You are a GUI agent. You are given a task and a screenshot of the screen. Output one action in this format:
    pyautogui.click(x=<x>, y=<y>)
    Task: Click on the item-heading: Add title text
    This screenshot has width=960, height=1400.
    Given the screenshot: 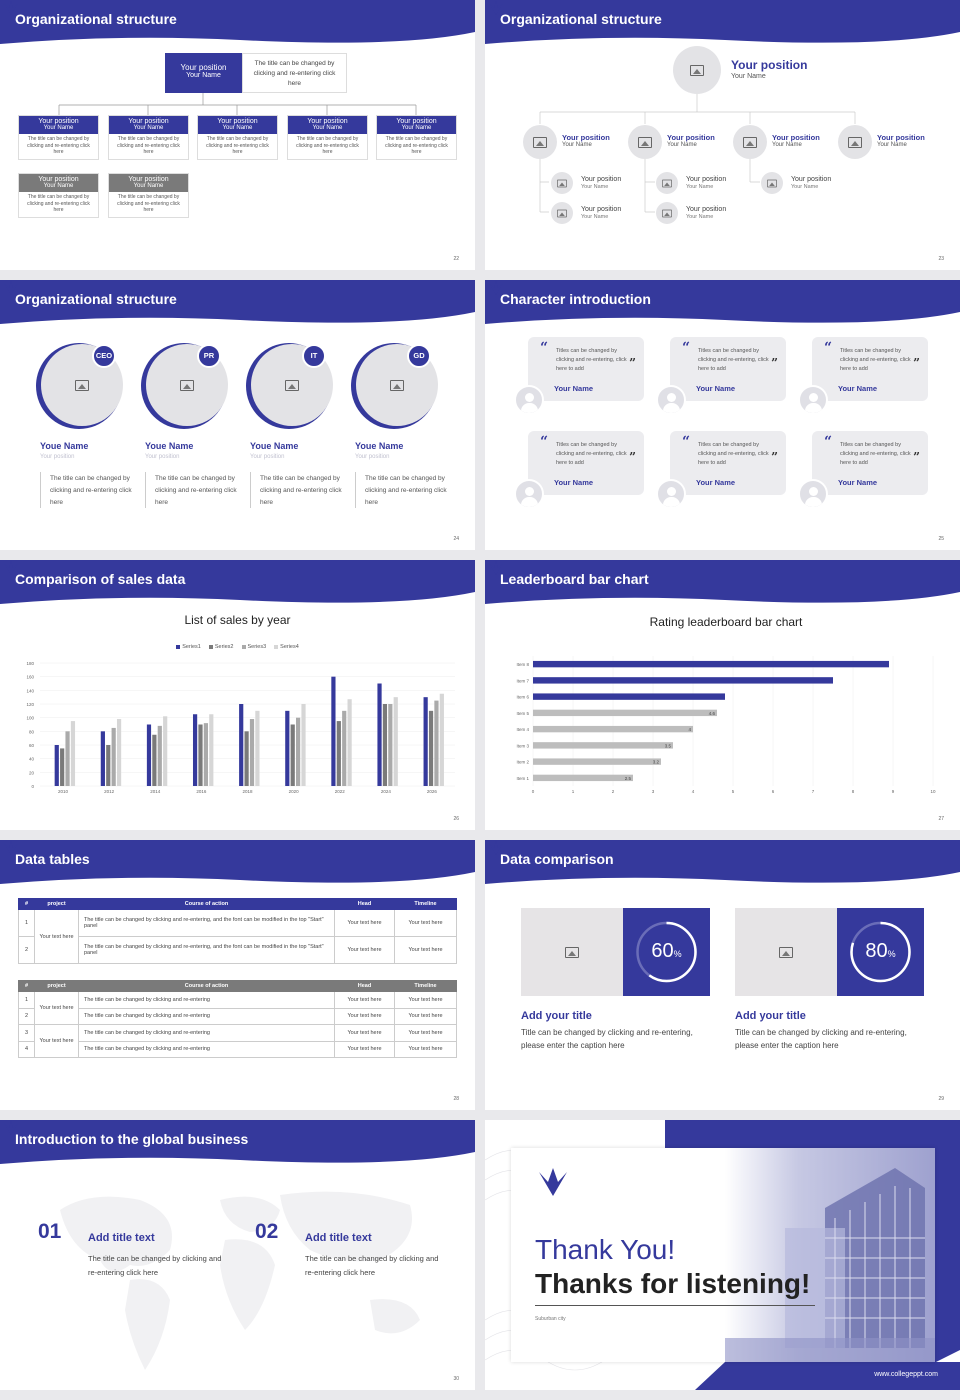 What is the action you would take?
    pyautogui.click(x=121, y=1238)
    